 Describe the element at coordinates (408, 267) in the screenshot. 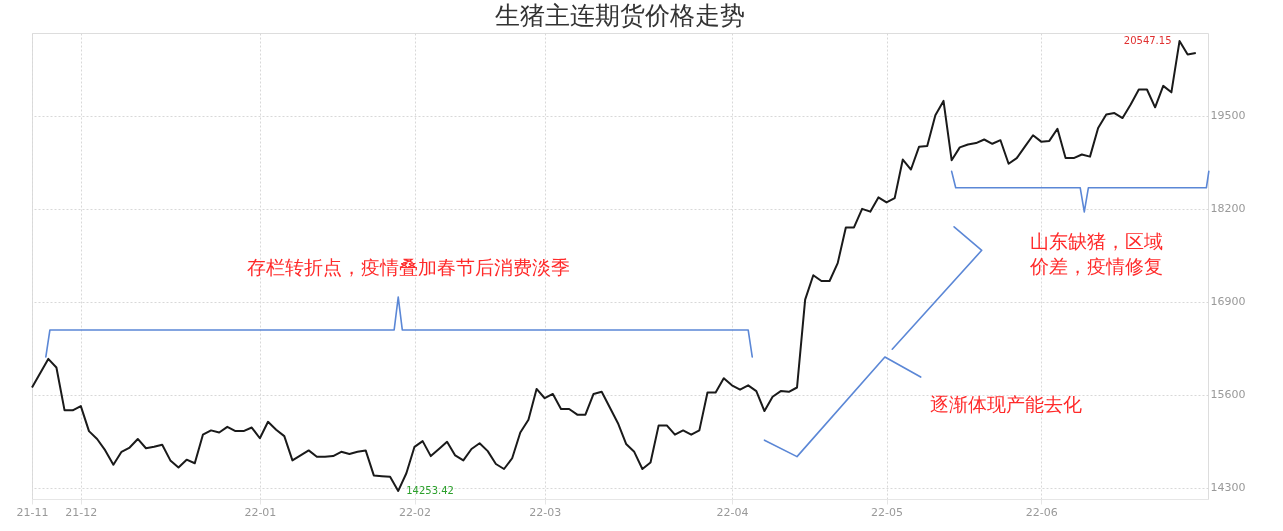

I see `annotation: 存栏转折点，疫情叠加春节后消费淡季` at that location.